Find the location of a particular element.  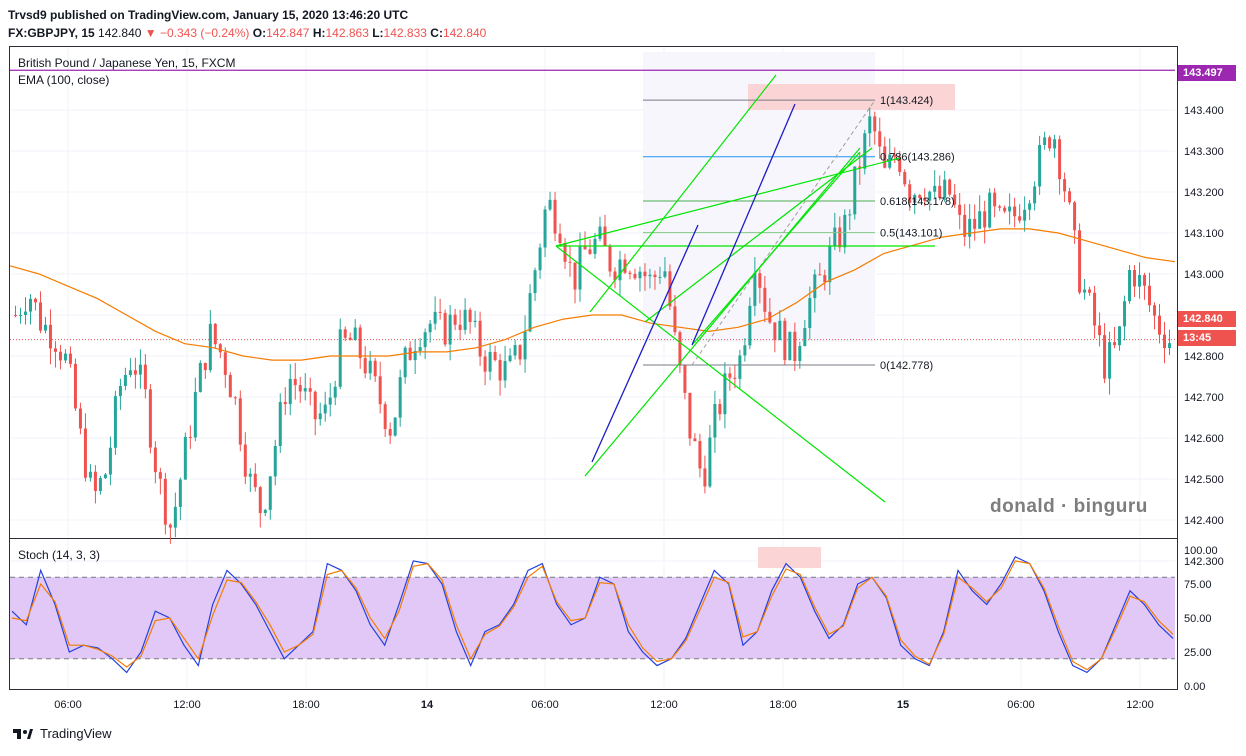

time-axis-tick-label: 06:00 is located at coordinates (545, 705).